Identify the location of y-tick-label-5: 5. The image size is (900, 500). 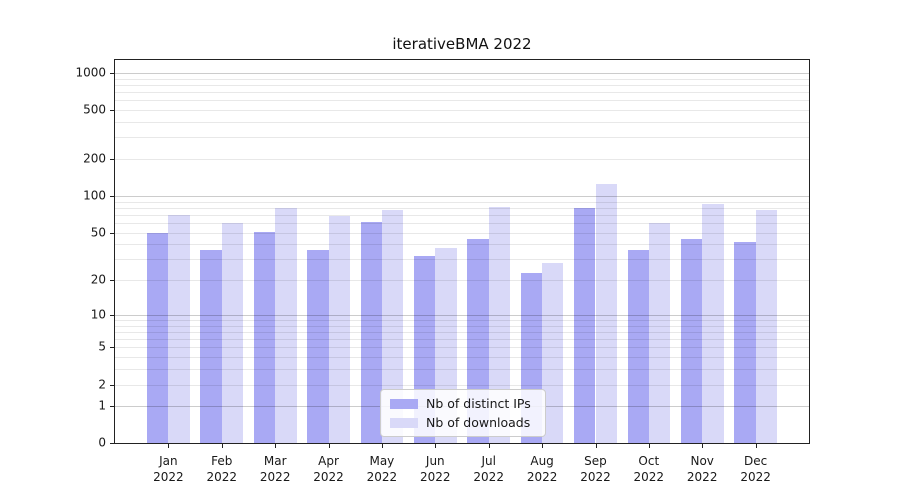
(102, 346).